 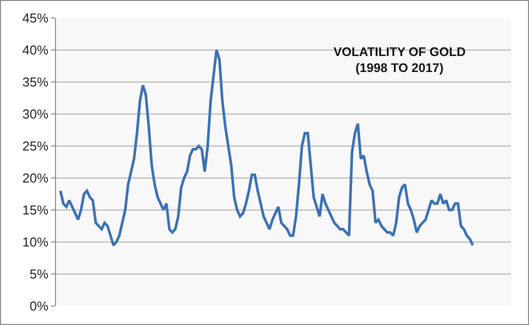 What do you see at coordinates (35, 114) in the screenshot?
I see `y-tick-label: 30%` at bounding box center [35, 114].